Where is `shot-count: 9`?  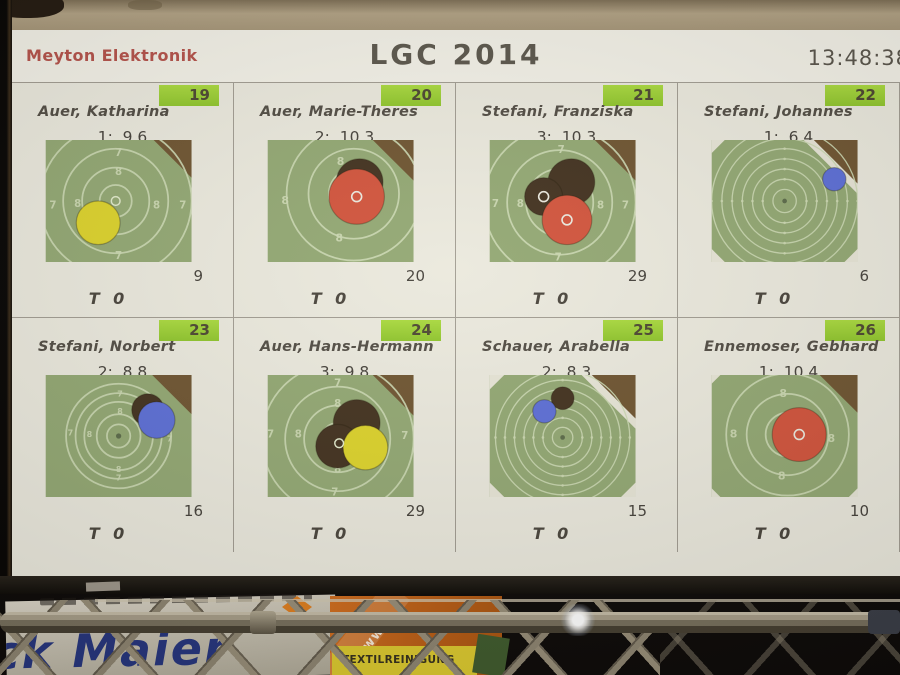
shot-count: 9 is located at coordinates (198, 276).